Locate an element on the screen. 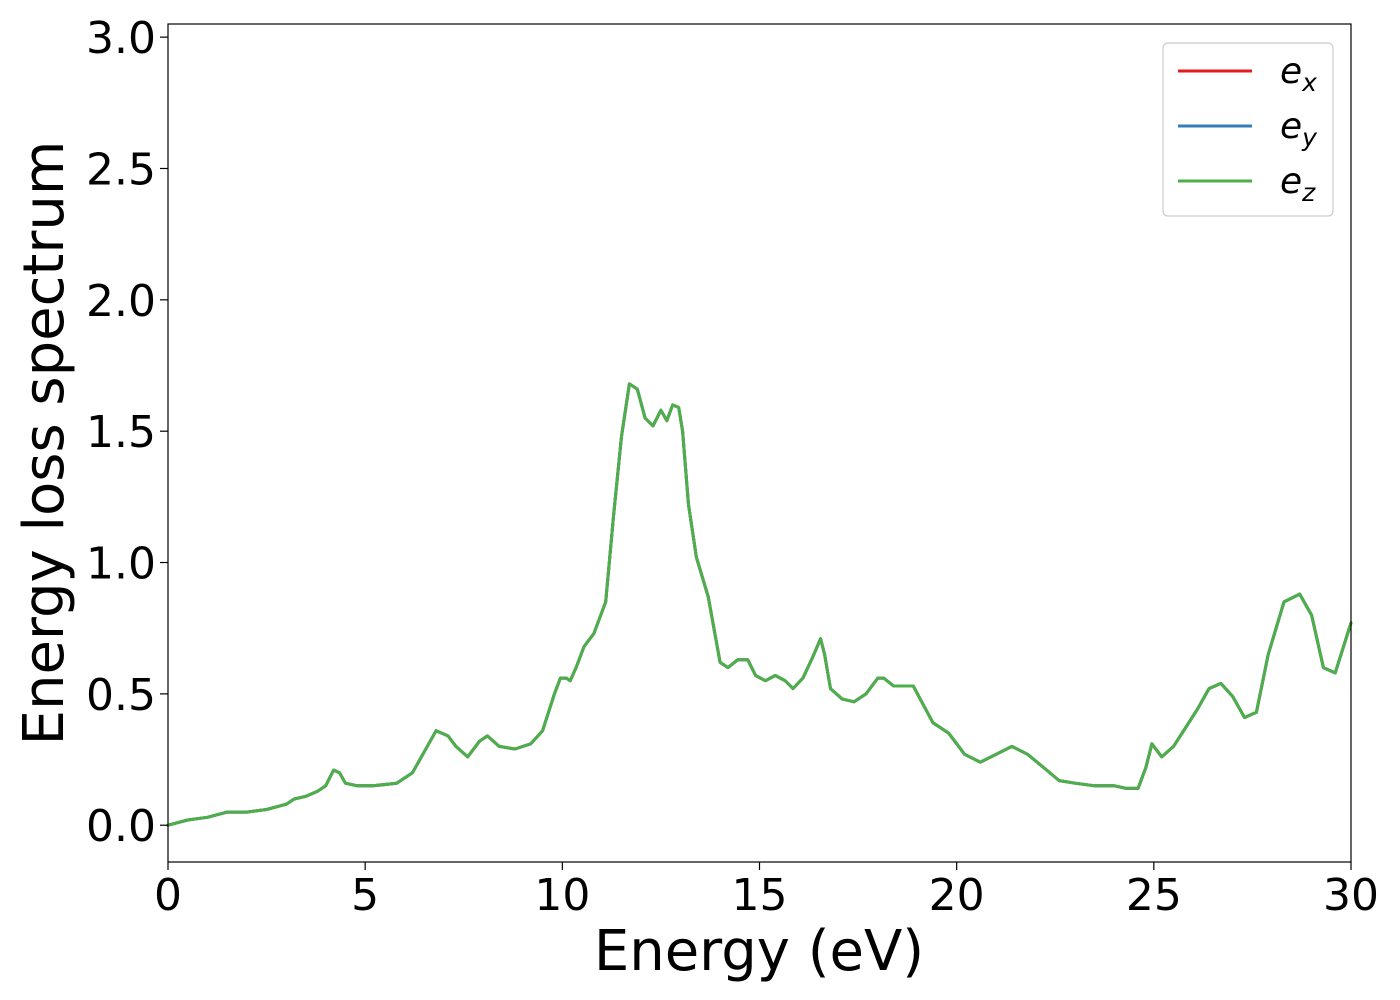 The height and width of the screenshot is (1000, 1400). y-tick-label: 0.0 is located at coordinates (121, 826).